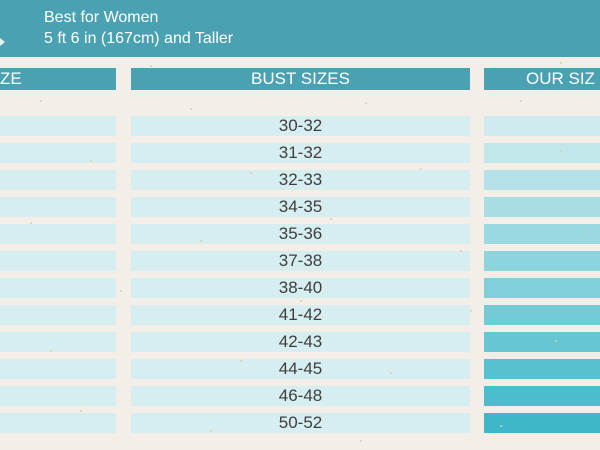  Describe the element at coordinates (300, 423) in the screenshot. I see `bust-size-cell: 50-52` at that location.